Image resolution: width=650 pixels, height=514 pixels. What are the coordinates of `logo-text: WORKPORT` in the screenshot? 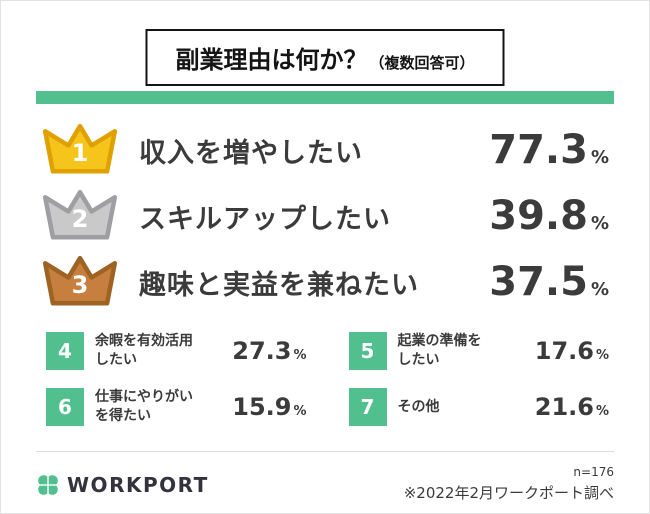 It's located at (138, 485).